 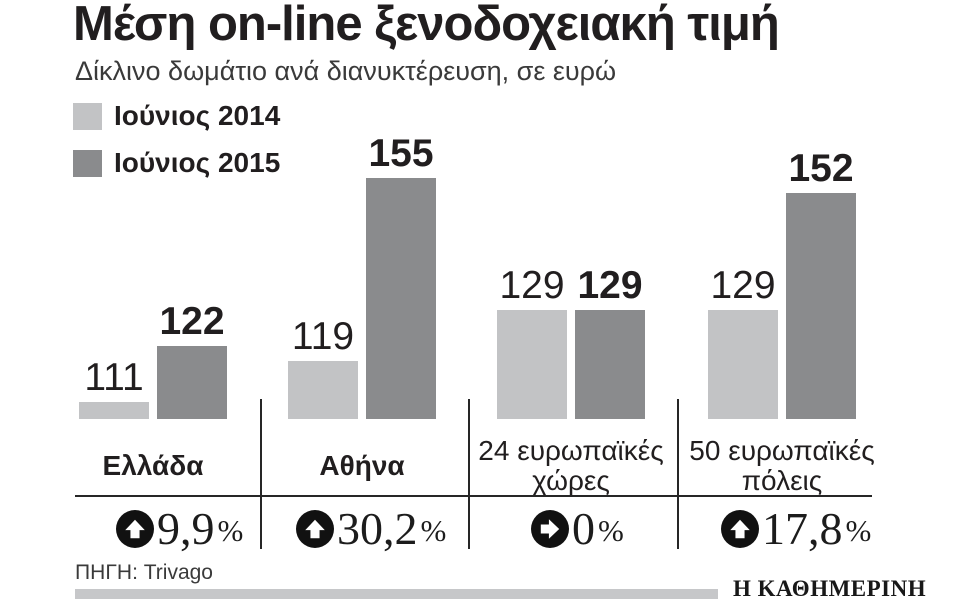 What do you see at coordinates (610, 285) in the screenshot?
I see `value-label-2015-3: 129` at bounding box center [610, 285].